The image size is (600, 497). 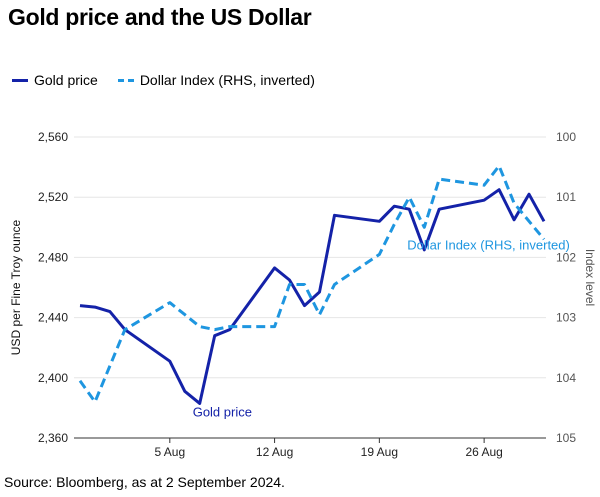 I want to click on y-tick-label-left: 2,520, so click(x=53, y=197).